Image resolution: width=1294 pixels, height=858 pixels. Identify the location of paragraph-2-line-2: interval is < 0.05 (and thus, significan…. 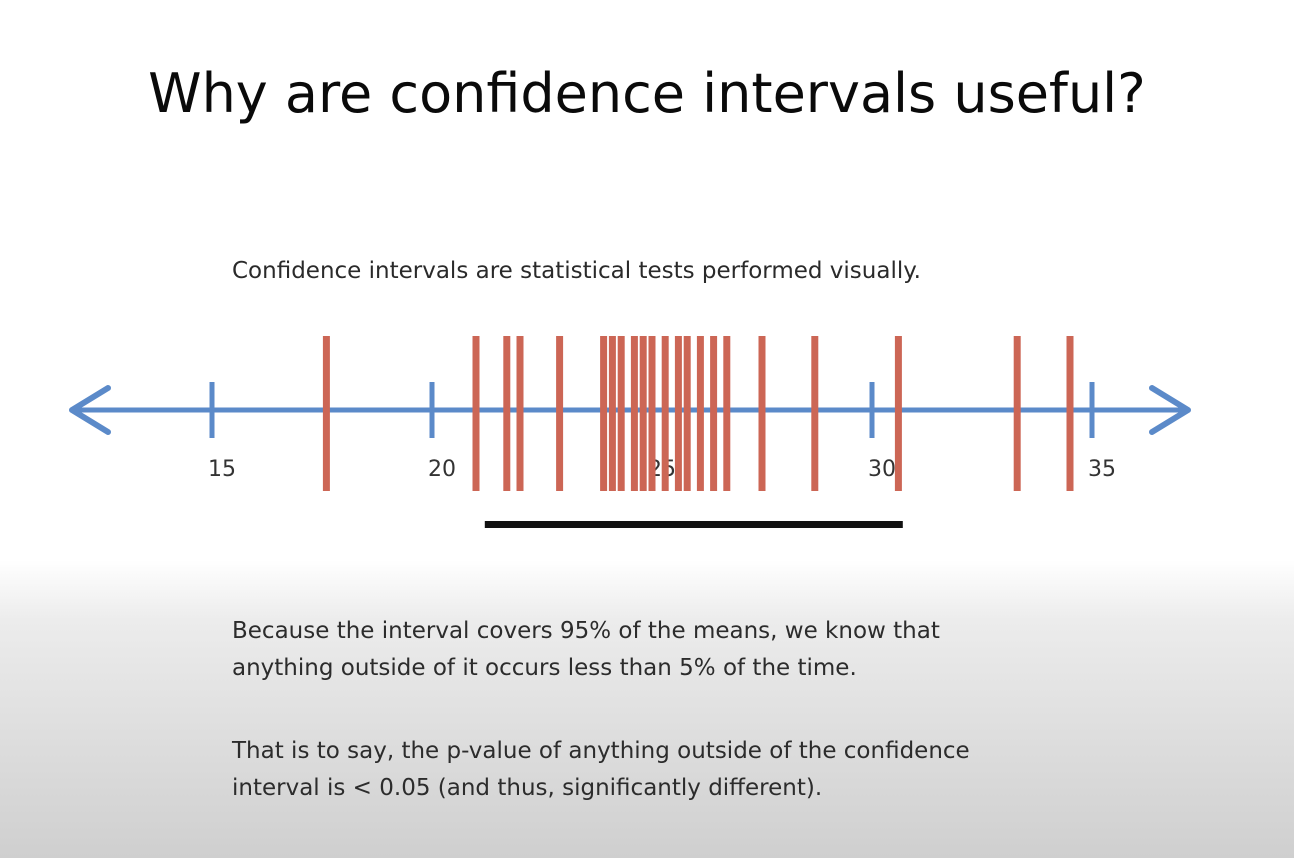
(527, 788).